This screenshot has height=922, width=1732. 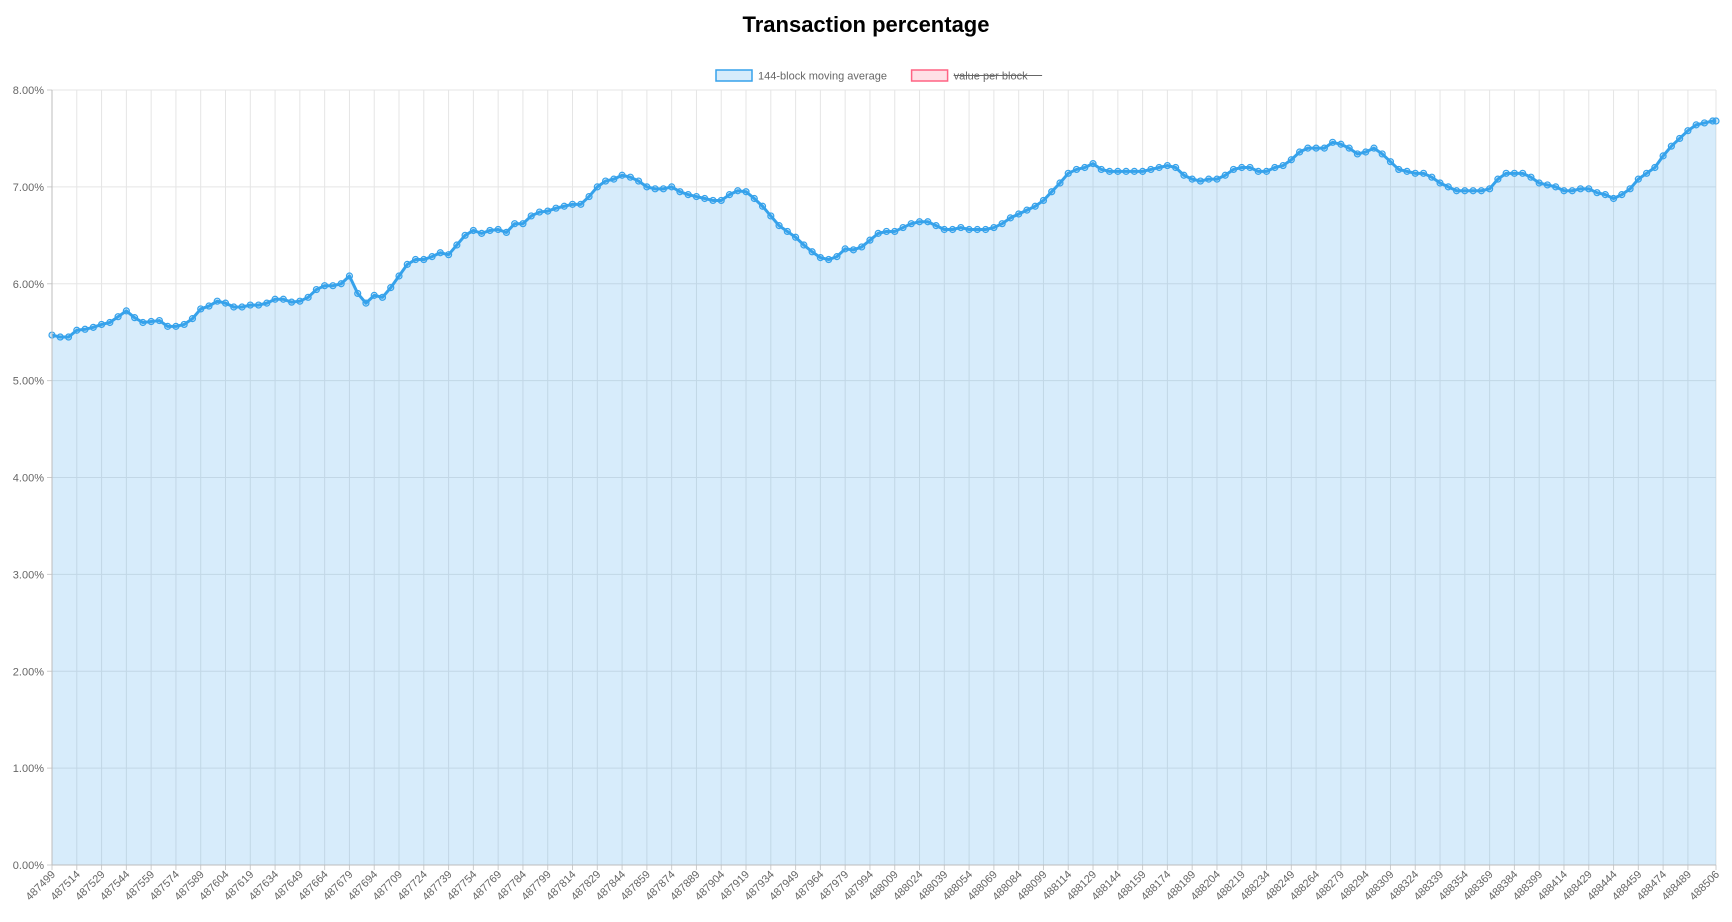 What do you see at coordinates (28, 188) in the screenshot?
I see `y-tick-label: 7.00%` at bounding box center [28, 188].